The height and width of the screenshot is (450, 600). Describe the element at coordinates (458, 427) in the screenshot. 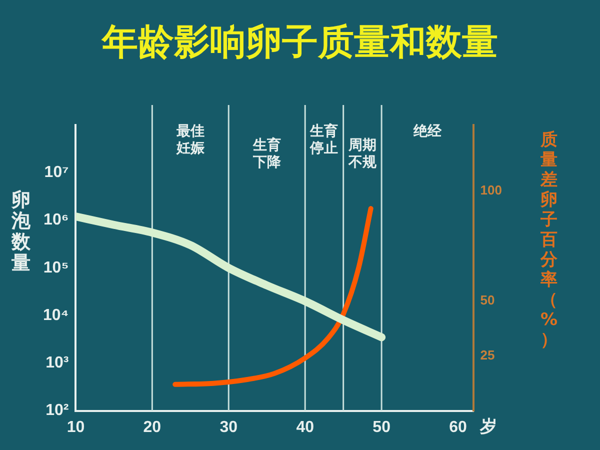

I see `x-tick-label: 60` at that location.